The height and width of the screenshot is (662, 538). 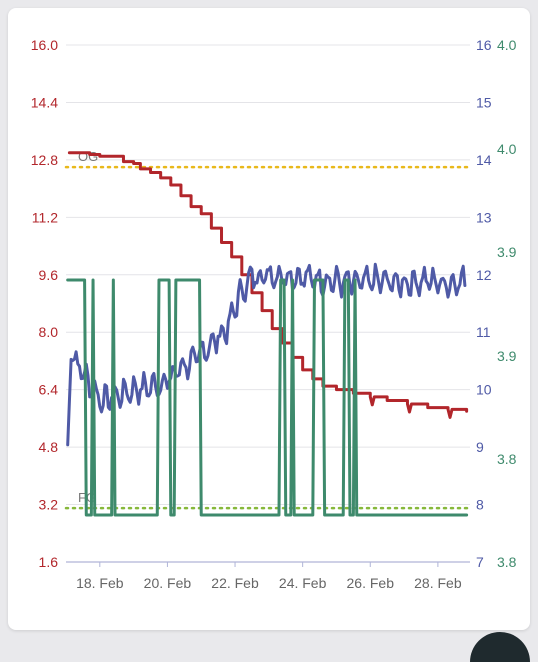 What do you see at coordinates (49, 505) in the screenshot?
I see `left-axis-tick-label: 3.2` at bounding box center [49, 505].